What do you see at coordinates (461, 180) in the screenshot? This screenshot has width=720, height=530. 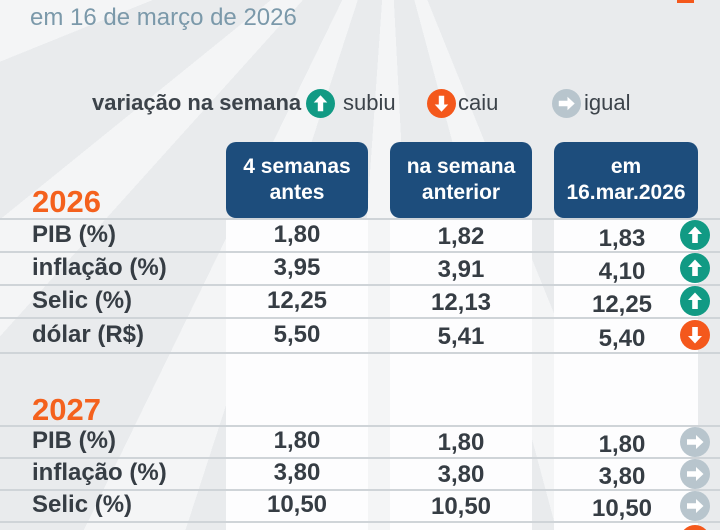 I see `column-header-semana-anterior: na semana anterior` at bounding box center [461, 180].